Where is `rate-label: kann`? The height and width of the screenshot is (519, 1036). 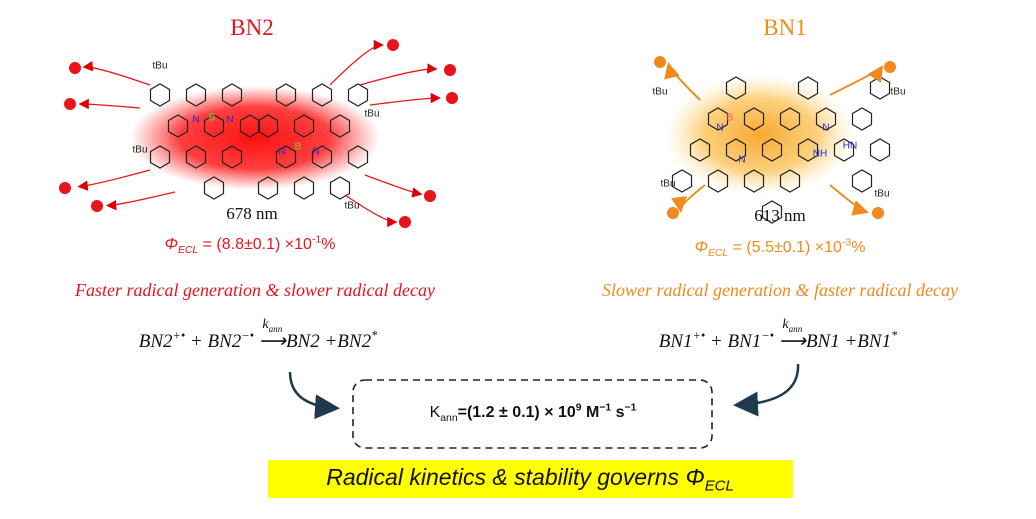
rate-label: kann is located at coordinates (792, 325).